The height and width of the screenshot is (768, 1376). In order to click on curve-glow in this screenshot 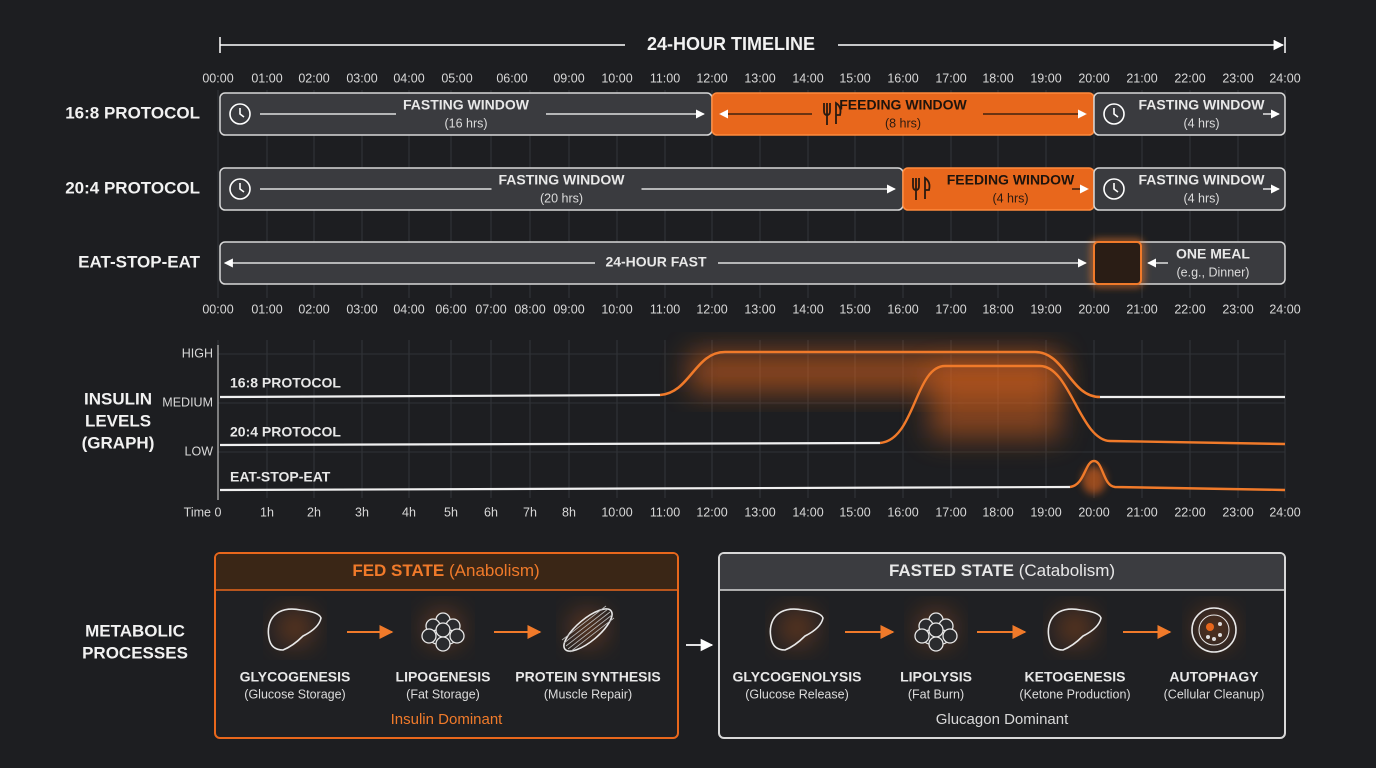, I will do `click(1094, 480)`.